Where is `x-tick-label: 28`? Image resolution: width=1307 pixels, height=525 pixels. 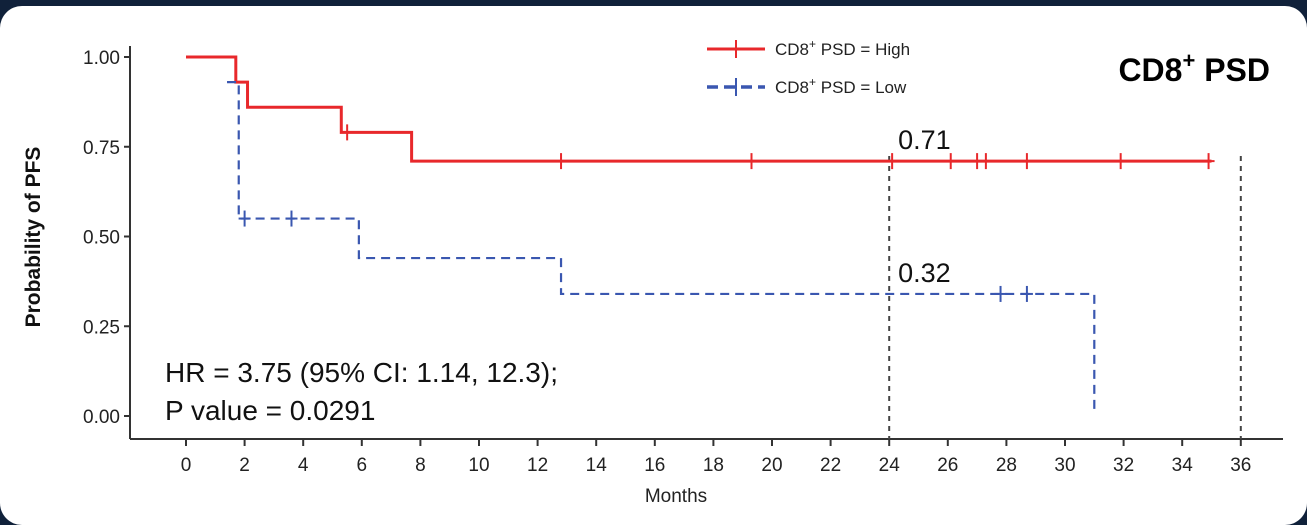
x-tick-label: 28 is located at coordinates (1006, 465).